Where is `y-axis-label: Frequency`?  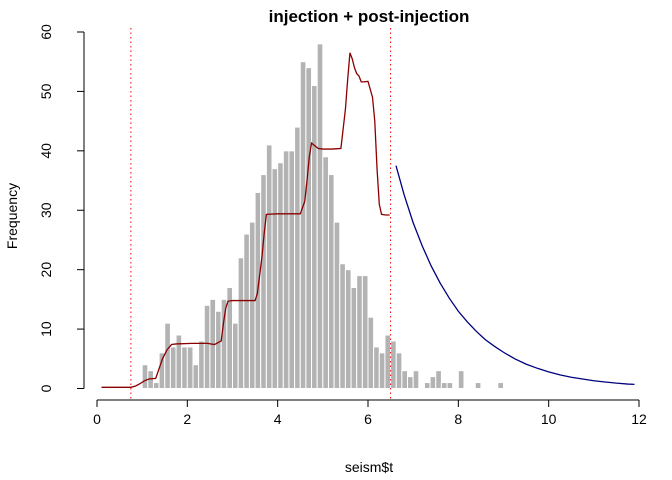 y-axis-label: Frequency is located at coordinates (12, 216).